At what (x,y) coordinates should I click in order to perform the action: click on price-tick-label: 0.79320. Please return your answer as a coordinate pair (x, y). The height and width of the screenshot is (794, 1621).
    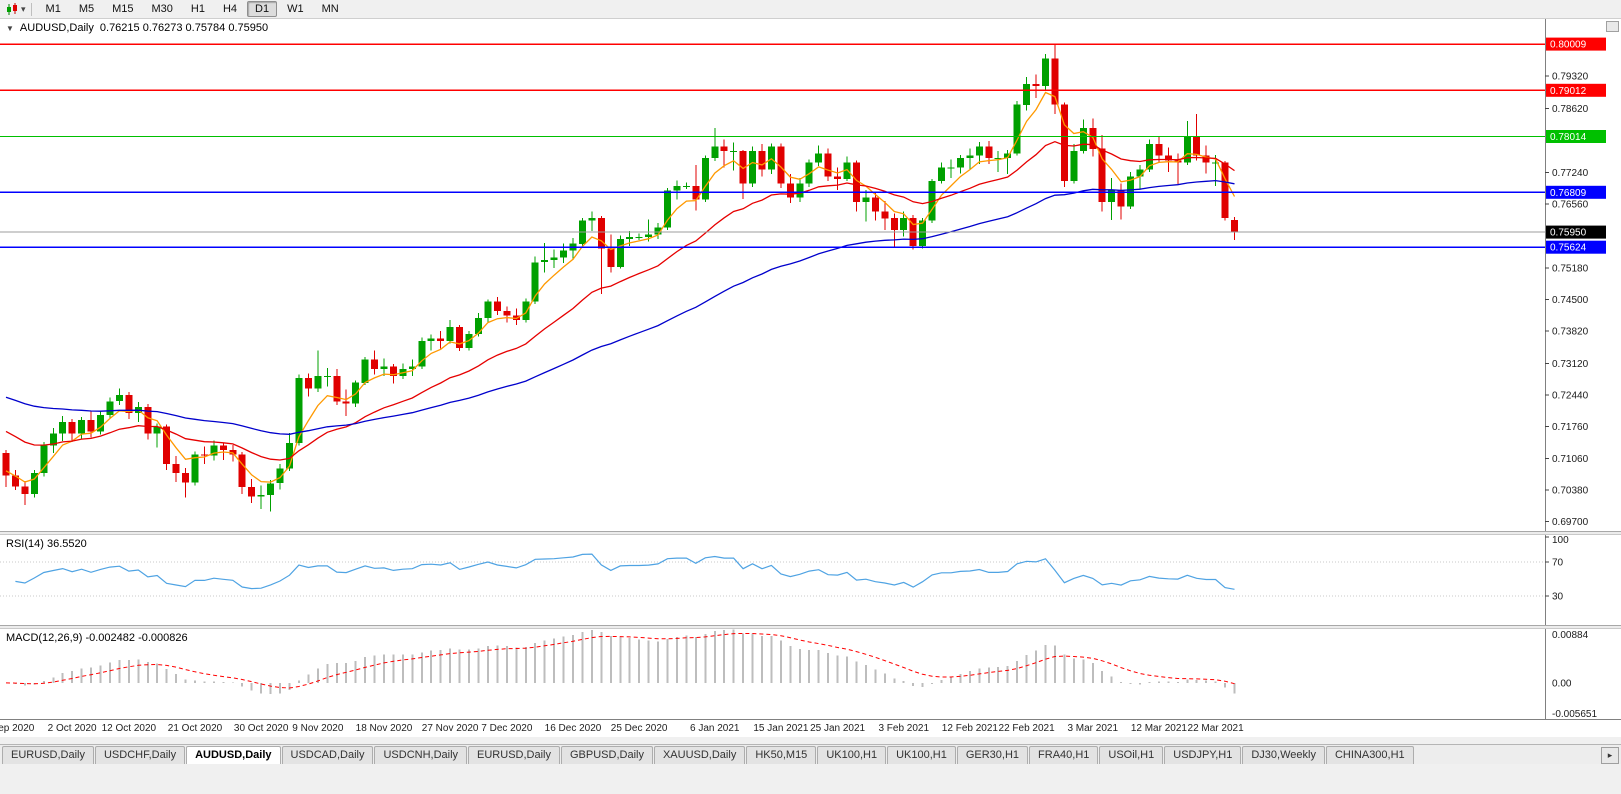
    Looking at the image, I should click on (1570, 77).